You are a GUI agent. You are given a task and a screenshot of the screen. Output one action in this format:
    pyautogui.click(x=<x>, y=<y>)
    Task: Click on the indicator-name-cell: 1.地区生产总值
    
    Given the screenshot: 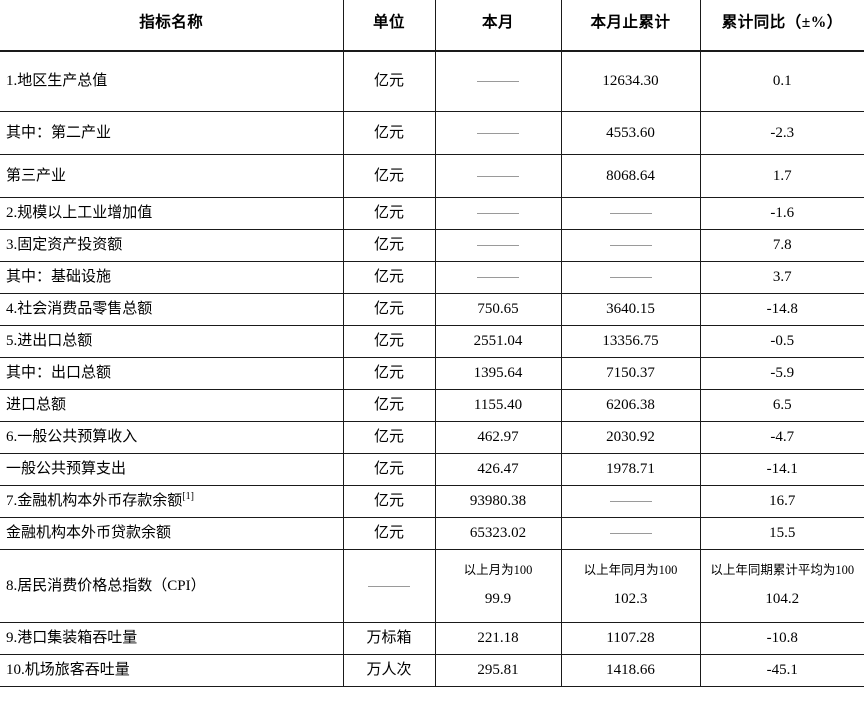 What is the action you would take?
    pyautogui.click(x=172, y=81)
    